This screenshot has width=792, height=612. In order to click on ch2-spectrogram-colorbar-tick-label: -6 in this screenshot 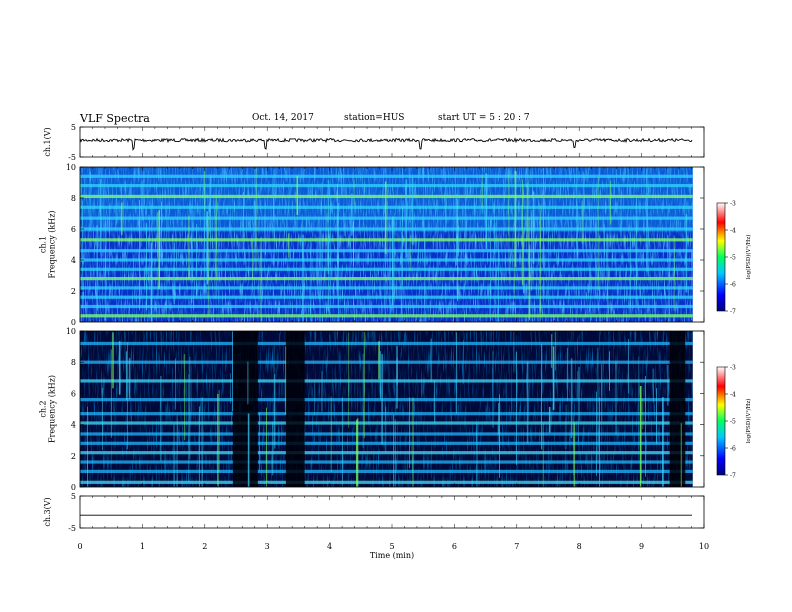, I will do `click(733, 449)`.